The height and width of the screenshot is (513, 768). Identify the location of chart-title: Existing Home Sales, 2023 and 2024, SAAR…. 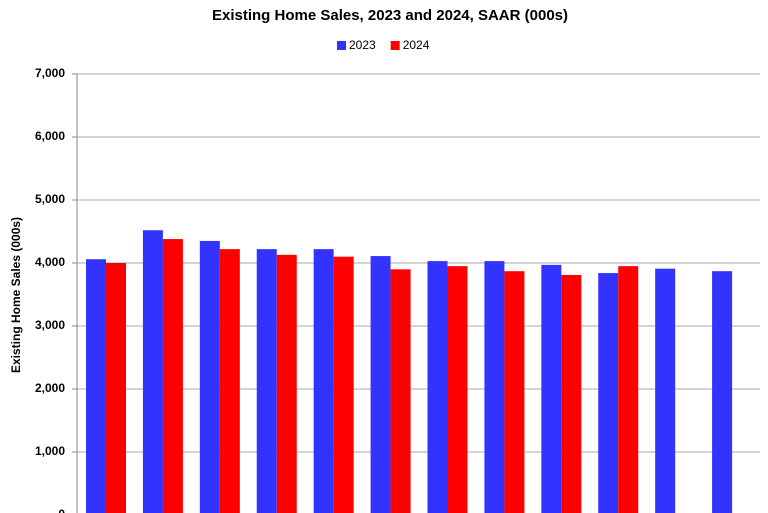
(390, 15).